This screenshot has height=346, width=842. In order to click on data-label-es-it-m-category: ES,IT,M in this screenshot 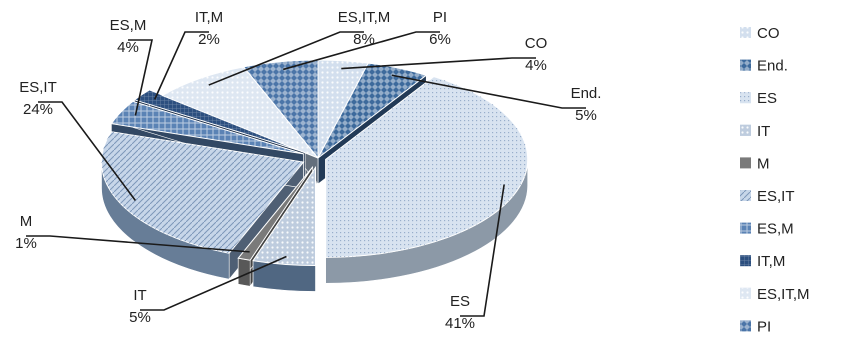, I will do `click(364, 17)`.